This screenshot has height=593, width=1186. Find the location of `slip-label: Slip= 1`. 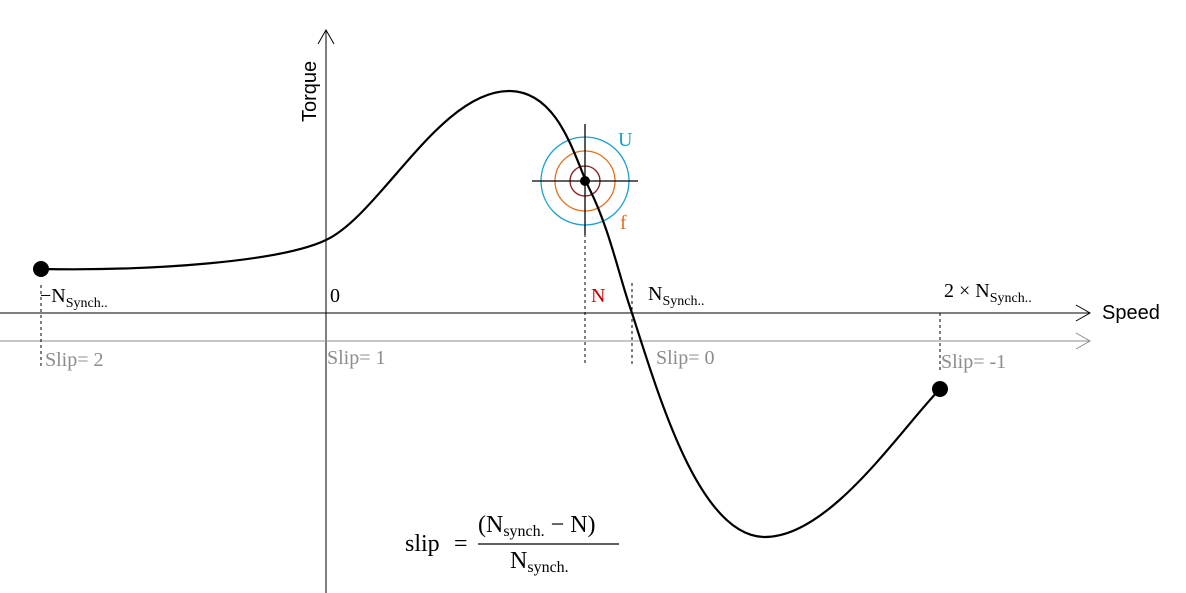

slip-label: Slip= 1 is located at coordinates (356, 358).